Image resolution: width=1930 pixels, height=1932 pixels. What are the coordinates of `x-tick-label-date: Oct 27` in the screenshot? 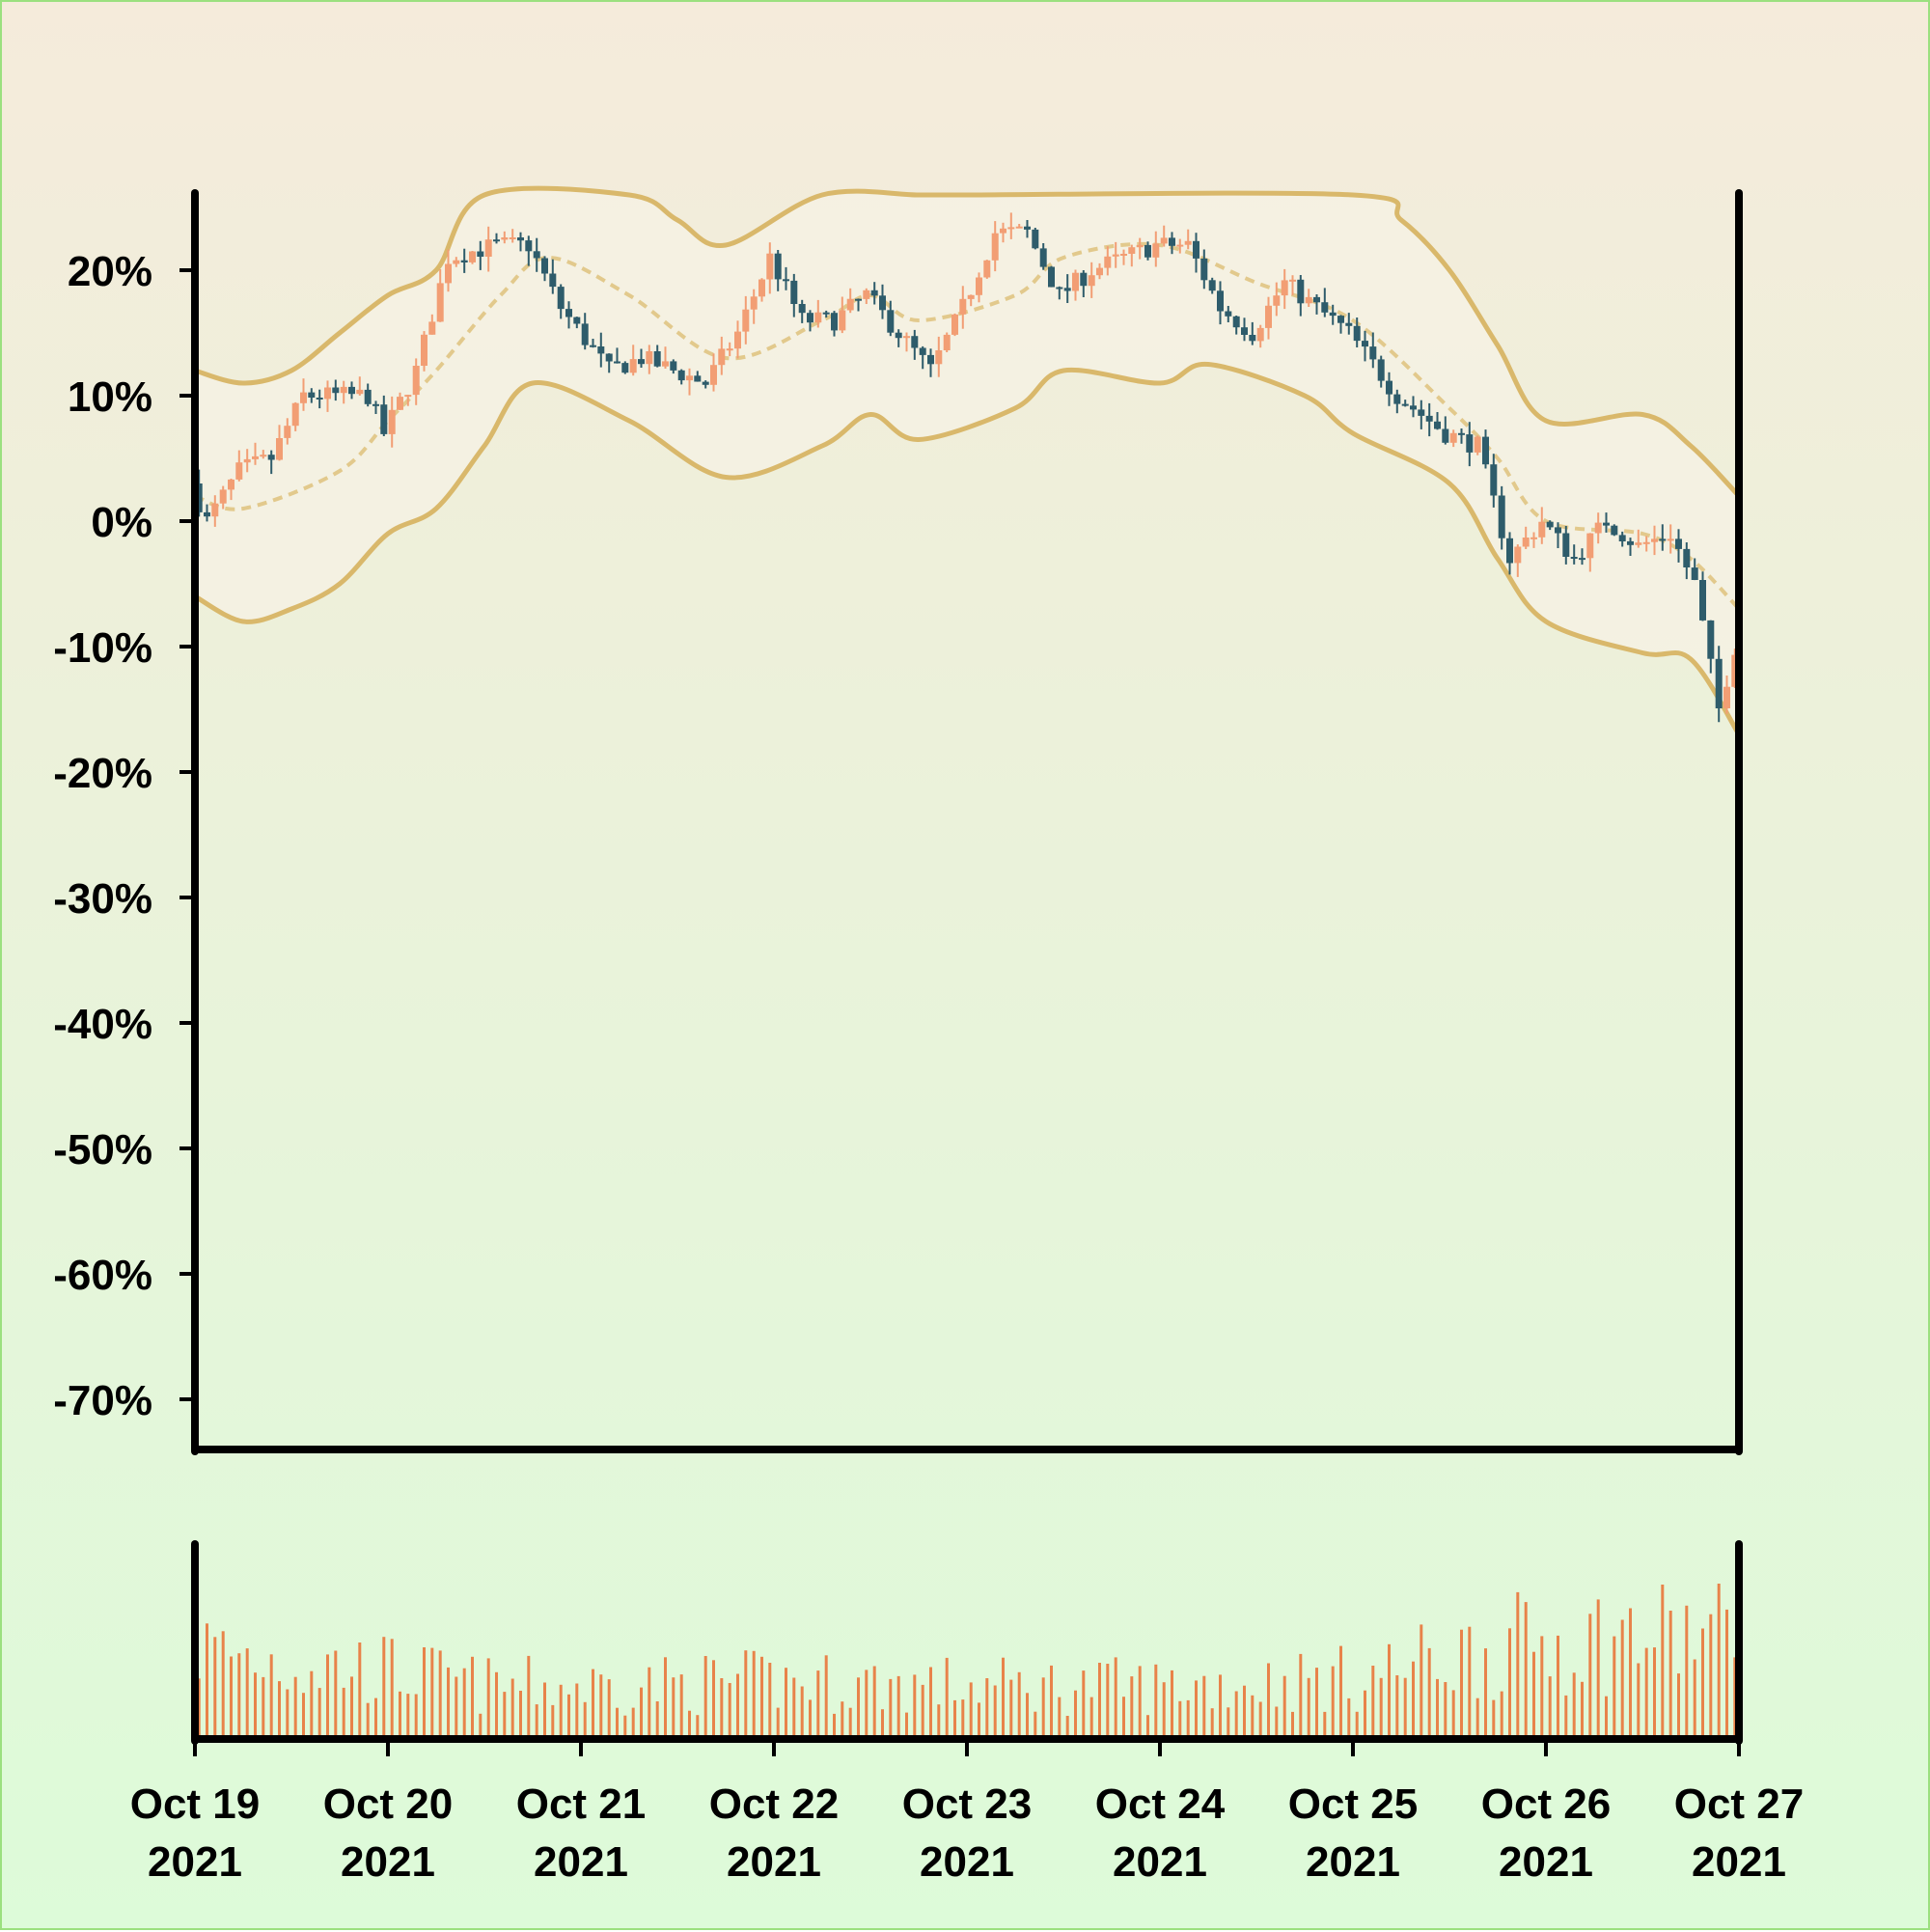 It's located at (1739, 1804).